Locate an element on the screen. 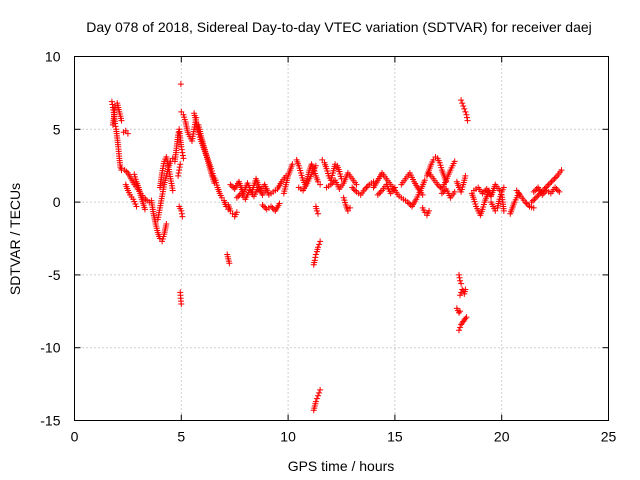 This screenshot has height=480, width=640. x-axis-label: GPS time / hours is located at coordinates (341, 466).